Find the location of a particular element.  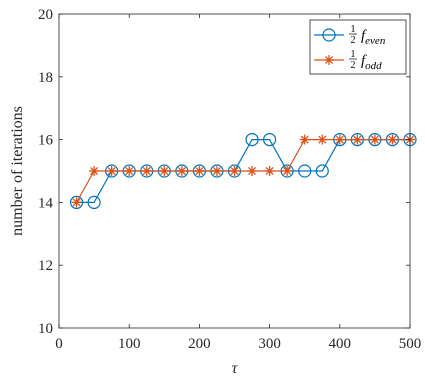

y-tick-label: 14 is located at coordinates (46, 203).